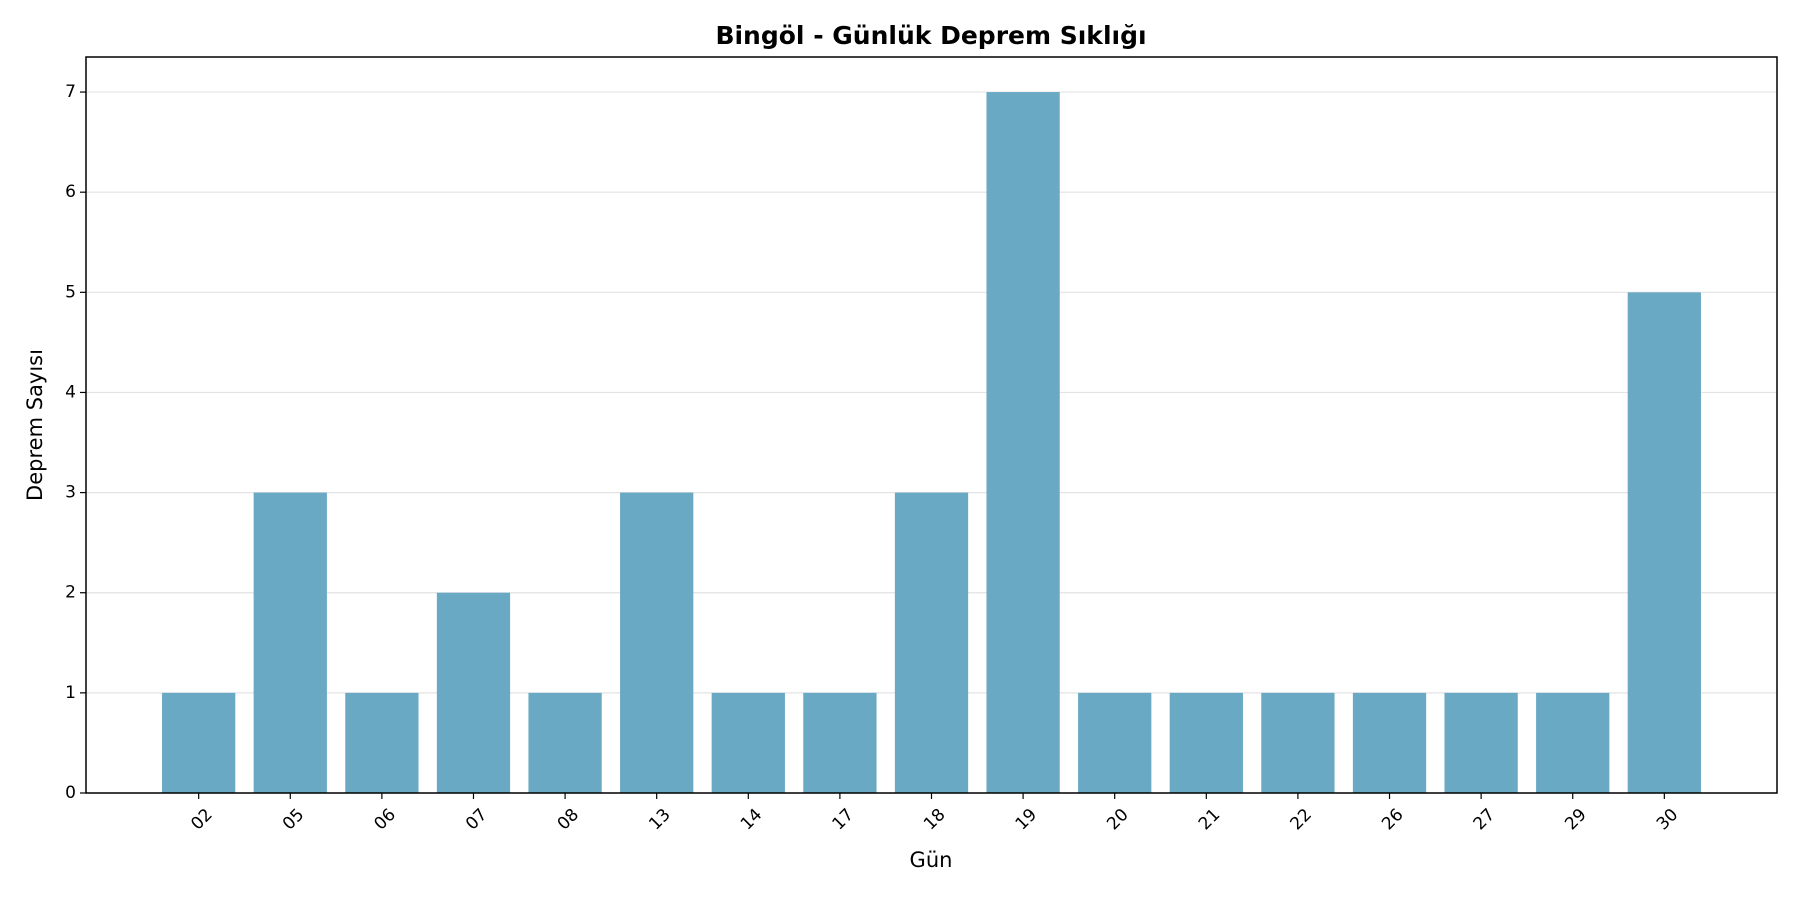  What do you see at coordinates (70, 292) in the screenshot?
I see `y-tick-label: 5` at bounding box center [70, 292].